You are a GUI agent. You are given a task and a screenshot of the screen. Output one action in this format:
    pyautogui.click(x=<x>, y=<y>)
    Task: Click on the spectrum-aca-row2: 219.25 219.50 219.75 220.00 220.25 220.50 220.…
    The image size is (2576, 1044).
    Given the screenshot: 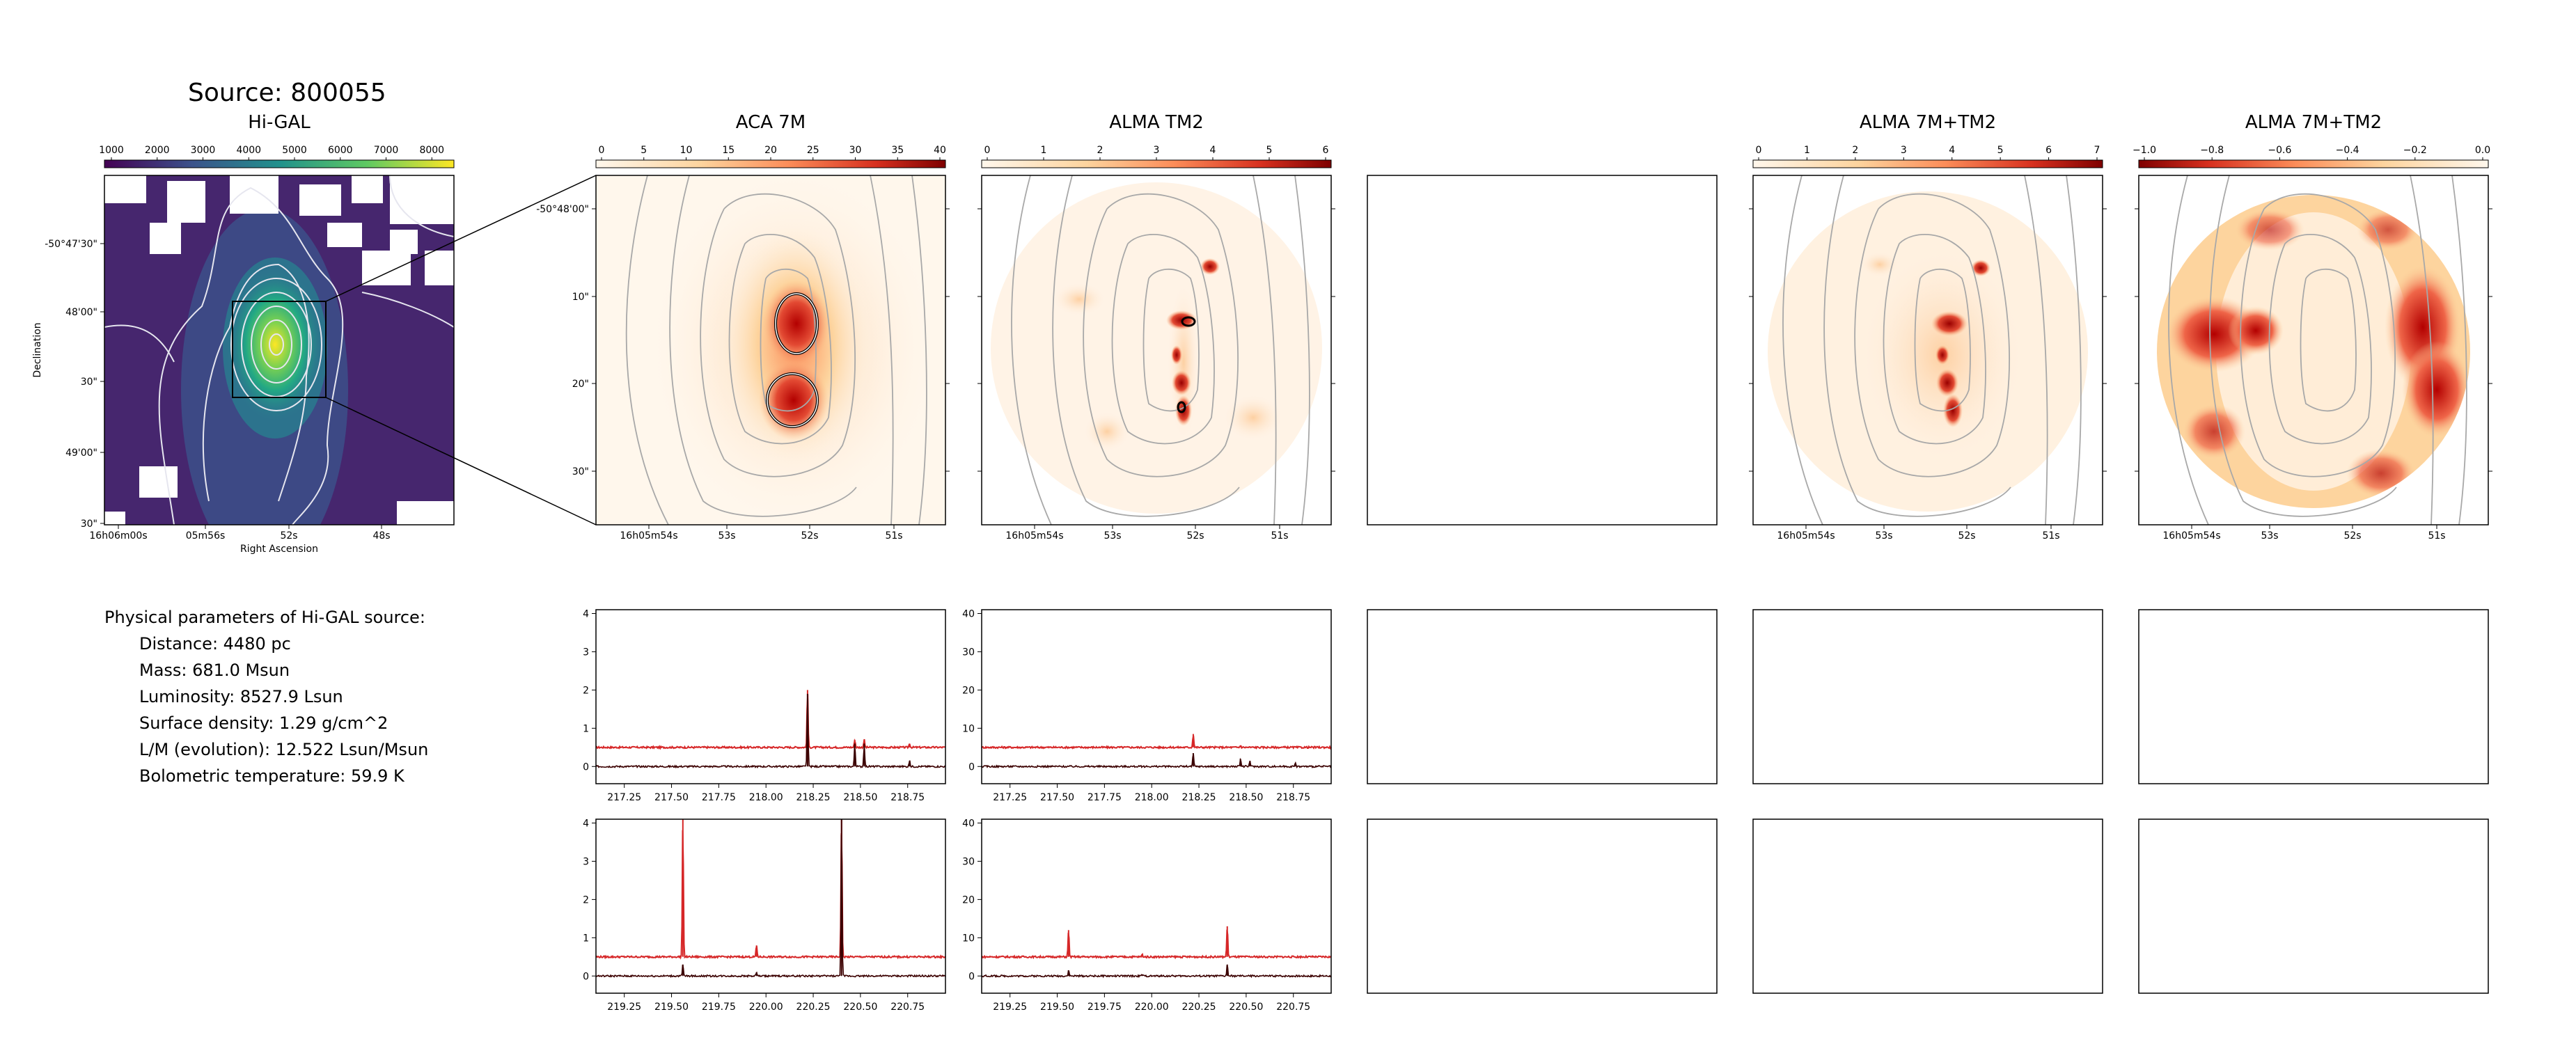 What is the action you would take?
    pyautogui.click(x=764, y=915)
    